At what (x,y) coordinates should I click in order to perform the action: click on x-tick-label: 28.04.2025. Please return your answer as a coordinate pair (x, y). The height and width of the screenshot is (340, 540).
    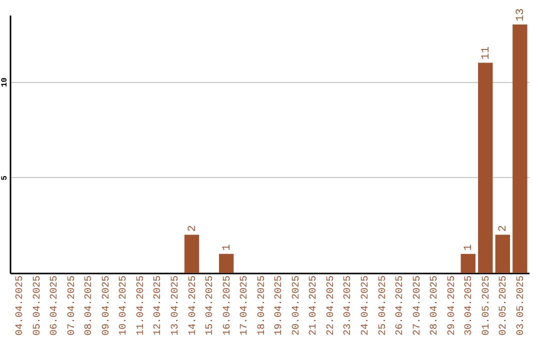
    Looking at the image, I should click on (435, 306).